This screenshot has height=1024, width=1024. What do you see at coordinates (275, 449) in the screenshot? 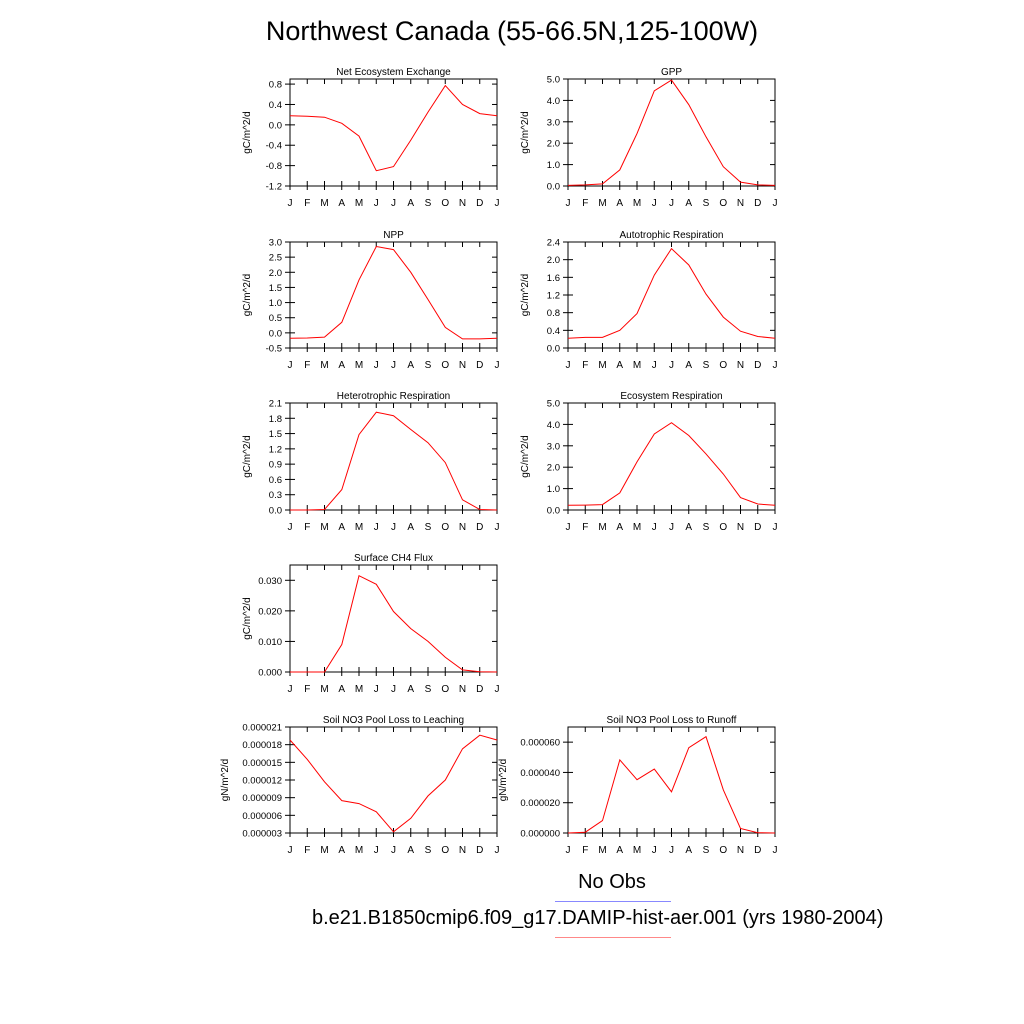
I see `y-tick-label: 1.2` at bounding box center [275, 449].